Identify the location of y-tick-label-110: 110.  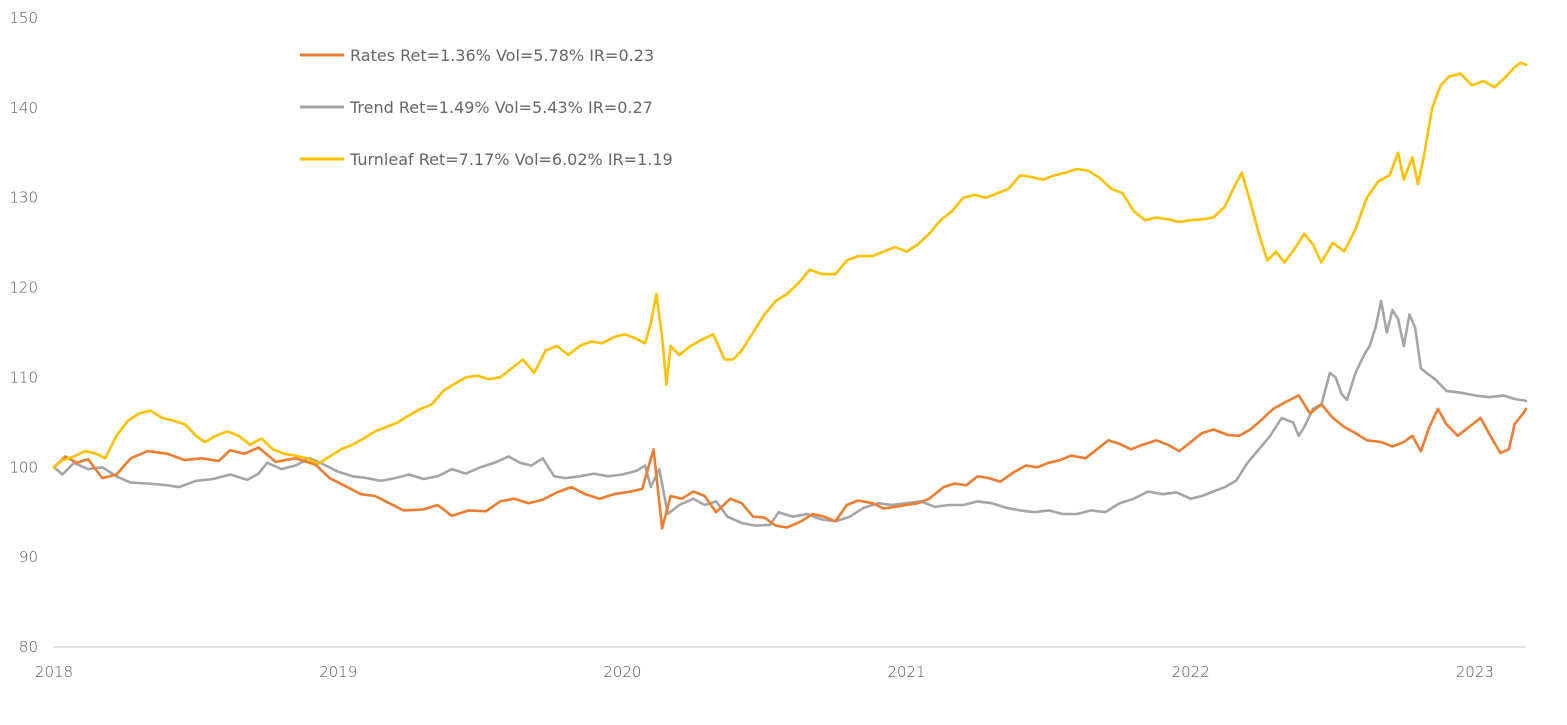
(23, 377).